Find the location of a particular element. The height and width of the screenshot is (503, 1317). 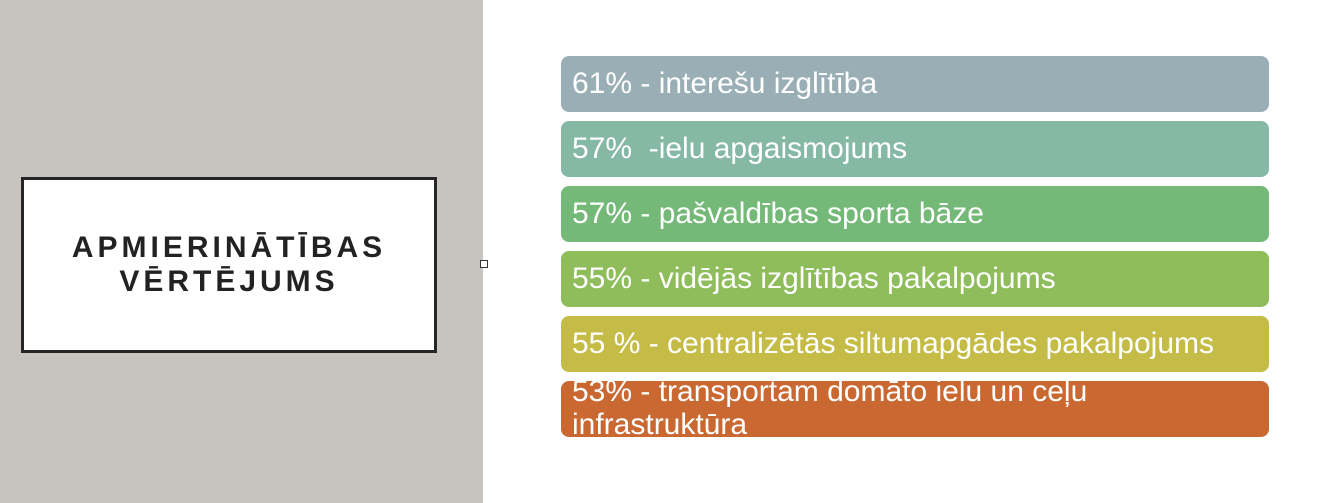

rating-item-3: 57% - pašvaldības sporta bāze is located at coordinates (915, 214).